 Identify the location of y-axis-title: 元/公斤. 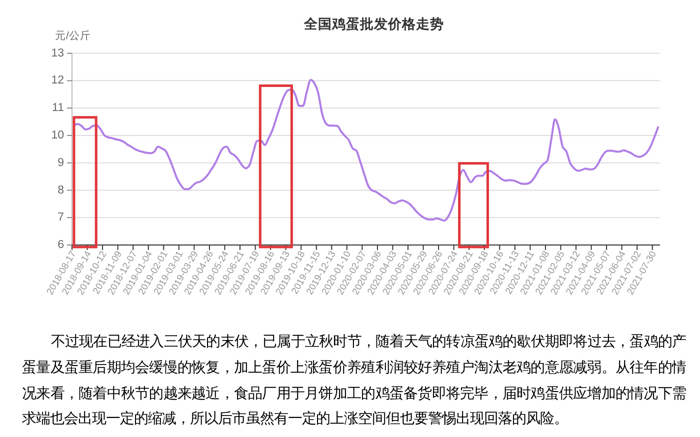
(73, 35).